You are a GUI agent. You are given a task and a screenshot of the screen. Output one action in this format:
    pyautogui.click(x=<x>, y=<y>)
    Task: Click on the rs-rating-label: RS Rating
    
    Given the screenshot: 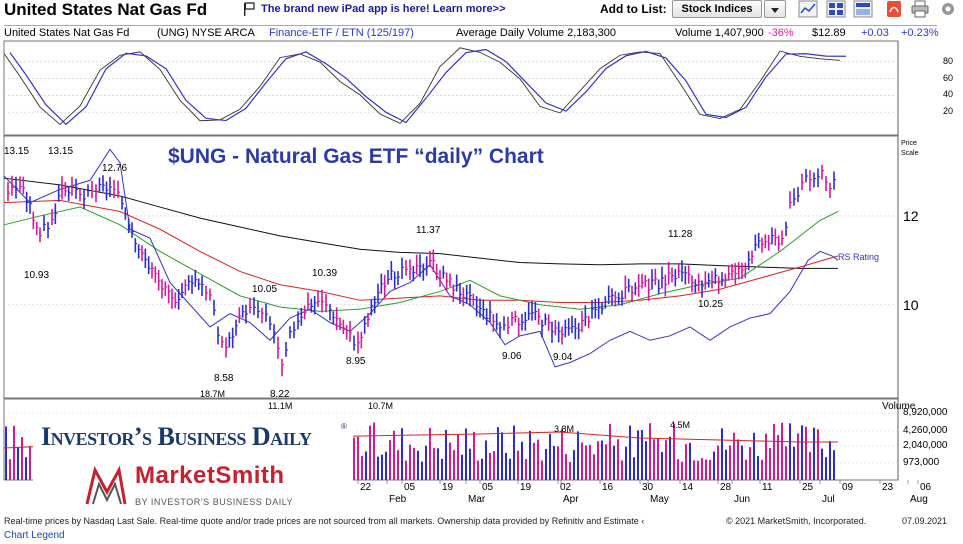 What is the action you would take?
    pyautogui.click(x=859, y=257)
    